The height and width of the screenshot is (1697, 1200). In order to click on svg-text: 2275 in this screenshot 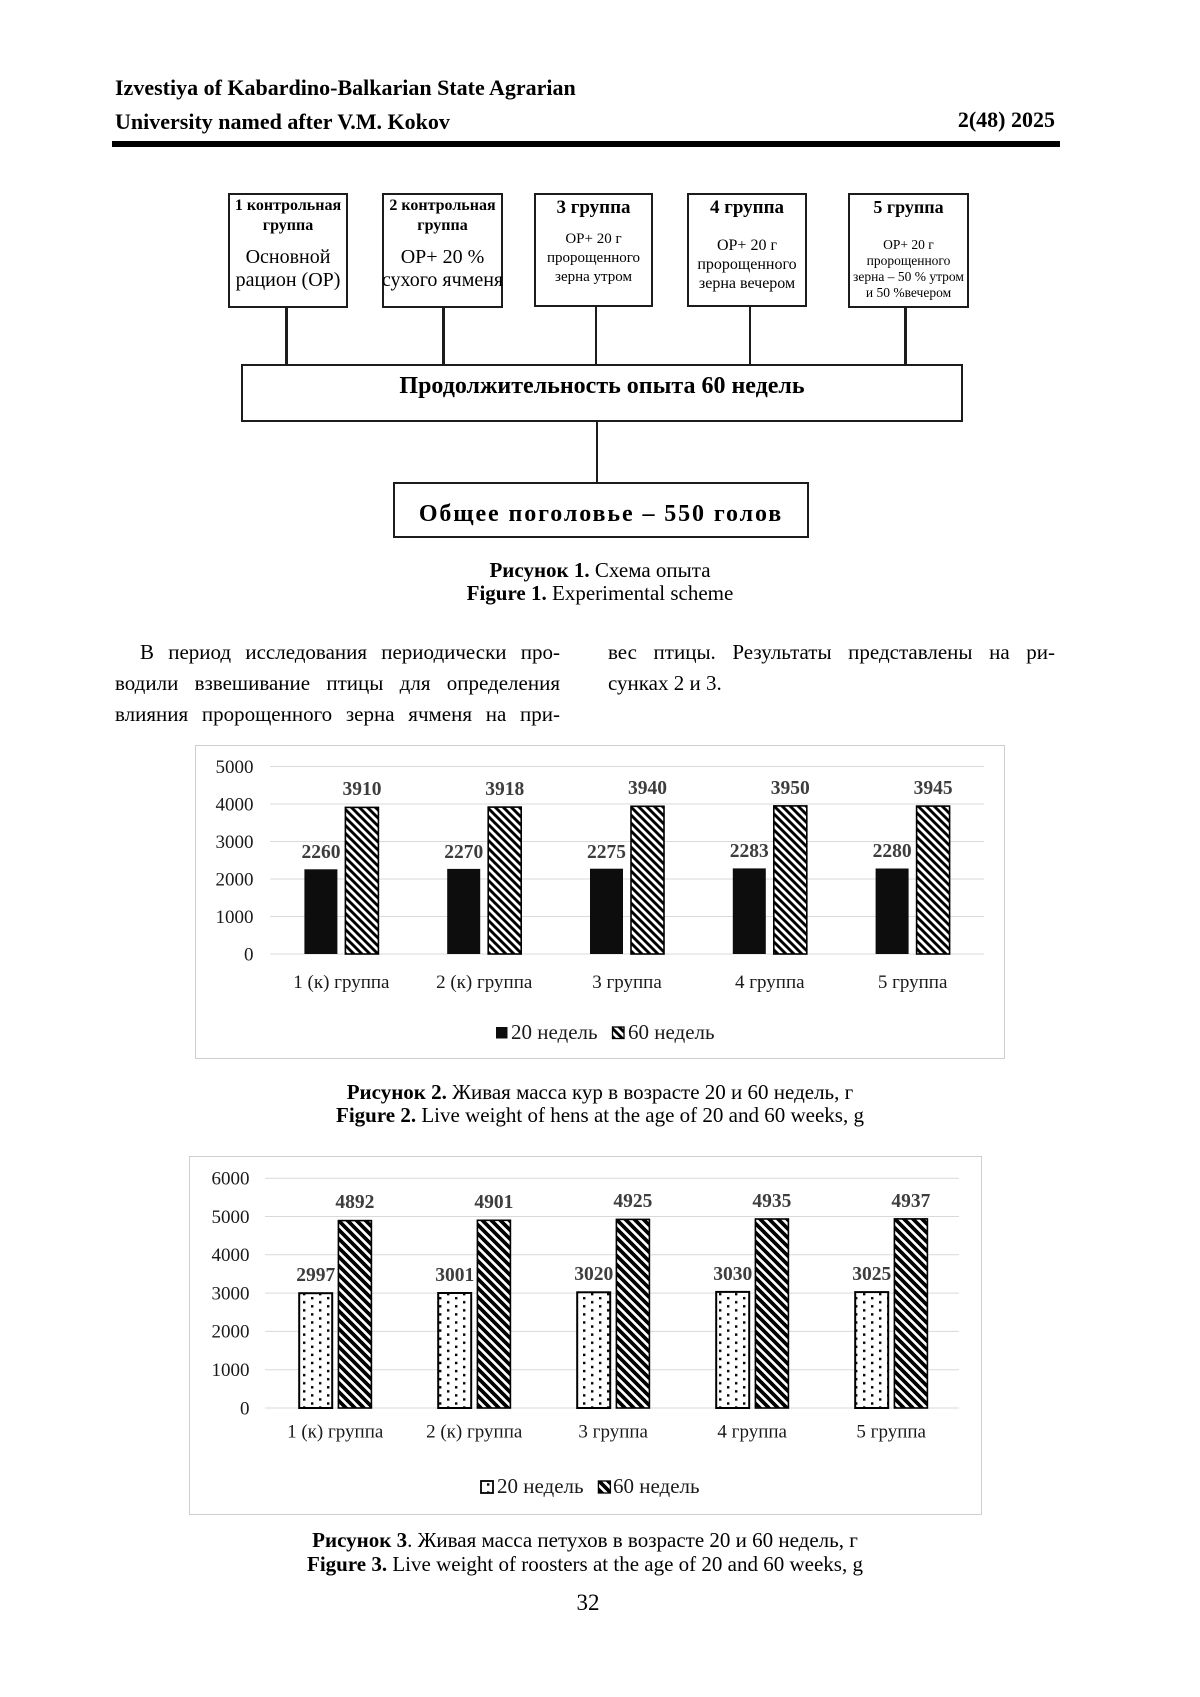, I will do `click(606, 852)`.